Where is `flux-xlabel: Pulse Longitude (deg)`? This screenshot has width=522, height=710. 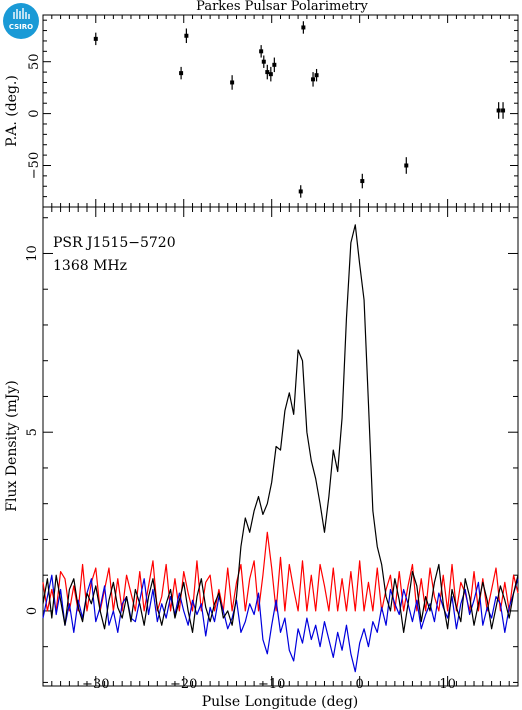
flux-xlabel: Pulse Longitude (deg) is located at coordinates (280, 702).